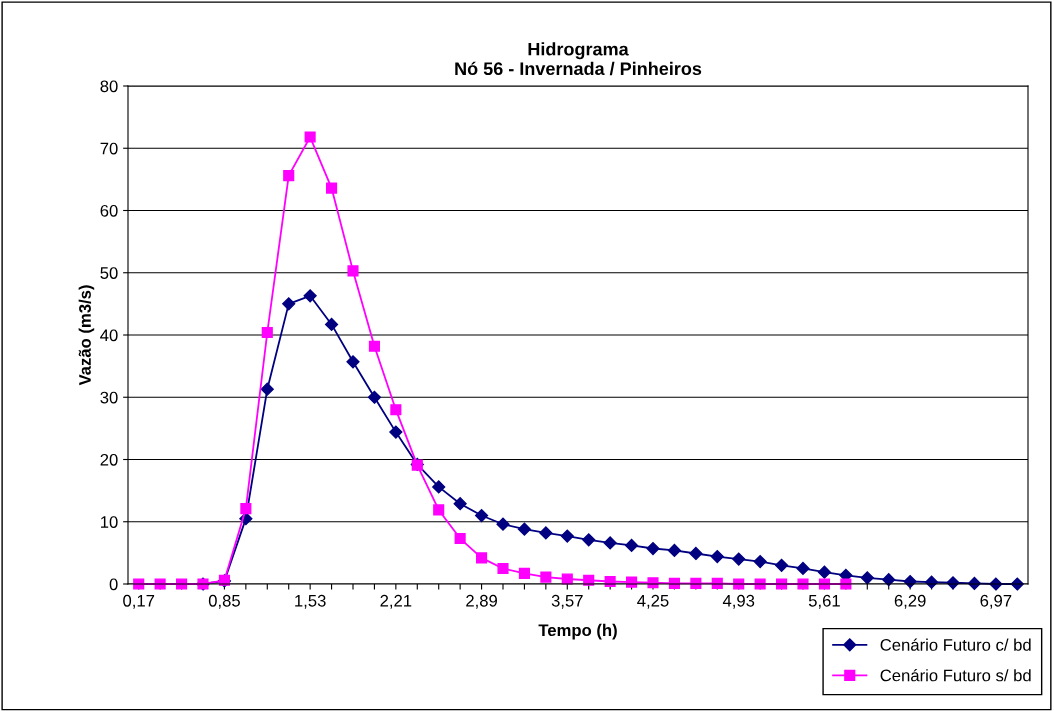  Describe the element at coordinates (955, 644) in the screenshot. I see `legend-label: Cenário Futuro c/ bd` at that location.